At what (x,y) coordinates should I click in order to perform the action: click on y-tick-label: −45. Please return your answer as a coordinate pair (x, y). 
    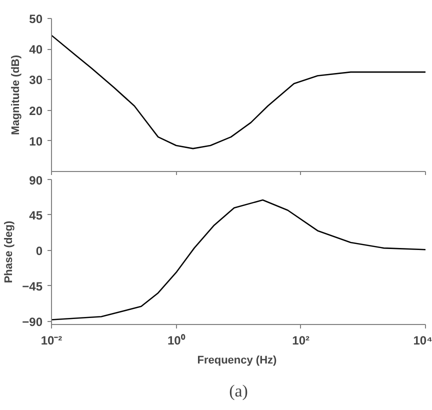
    Looking at the image, I should click on (32, 286).